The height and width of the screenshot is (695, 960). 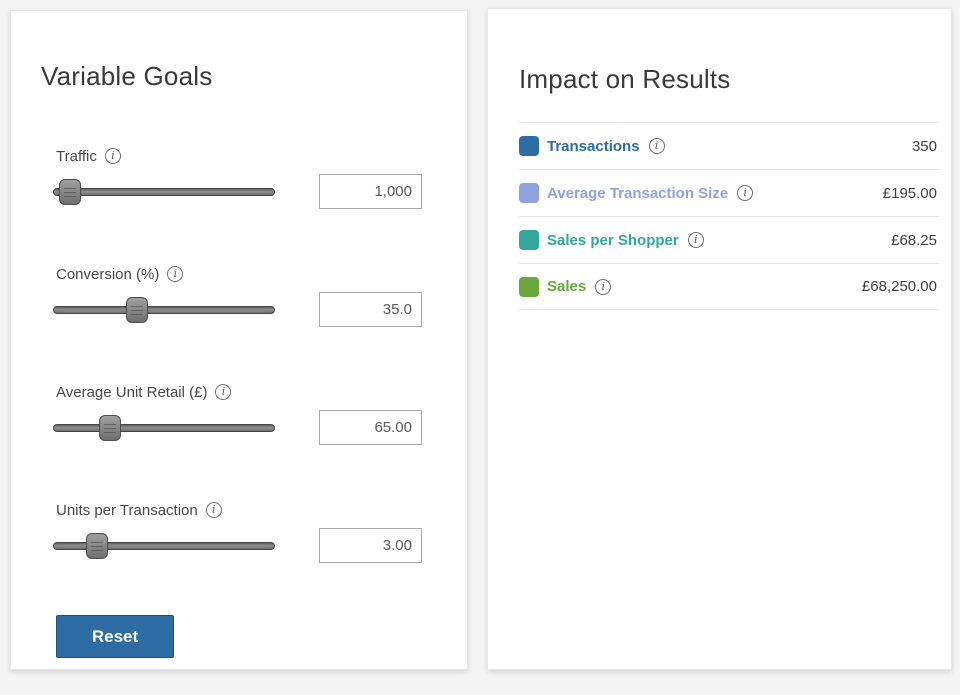 I want to click on result-row-transactions: Transactions i 350, so click(x=729, y=145).